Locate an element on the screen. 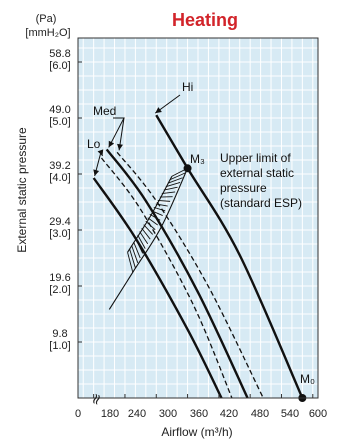  x-tick-label: 420 is located at coordinates (229, 414).